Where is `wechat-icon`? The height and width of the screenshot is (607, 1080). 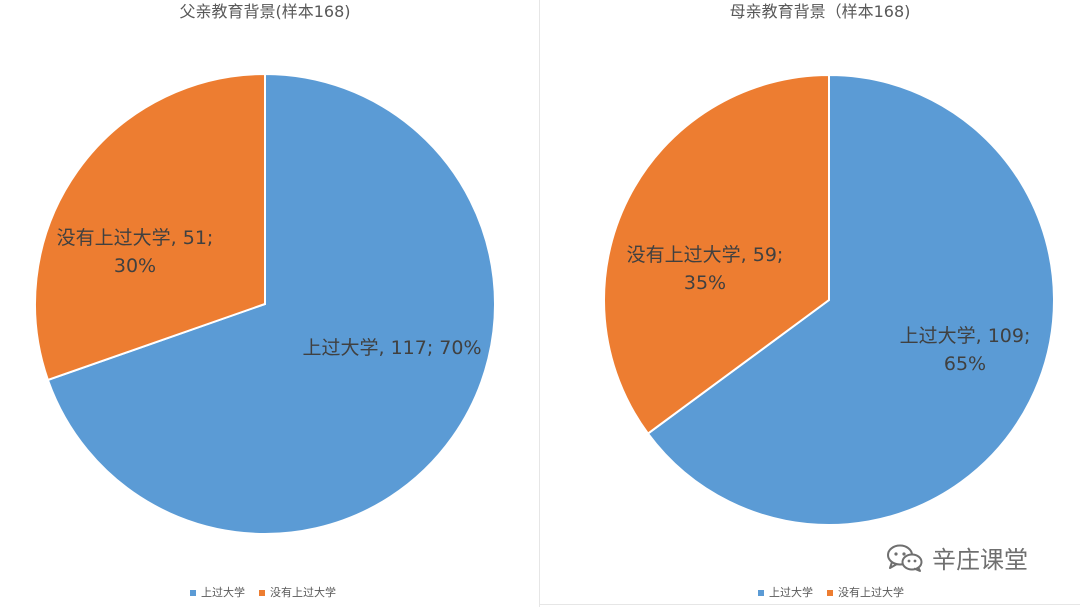 wechat-icon is located at coordinates (905, 558).